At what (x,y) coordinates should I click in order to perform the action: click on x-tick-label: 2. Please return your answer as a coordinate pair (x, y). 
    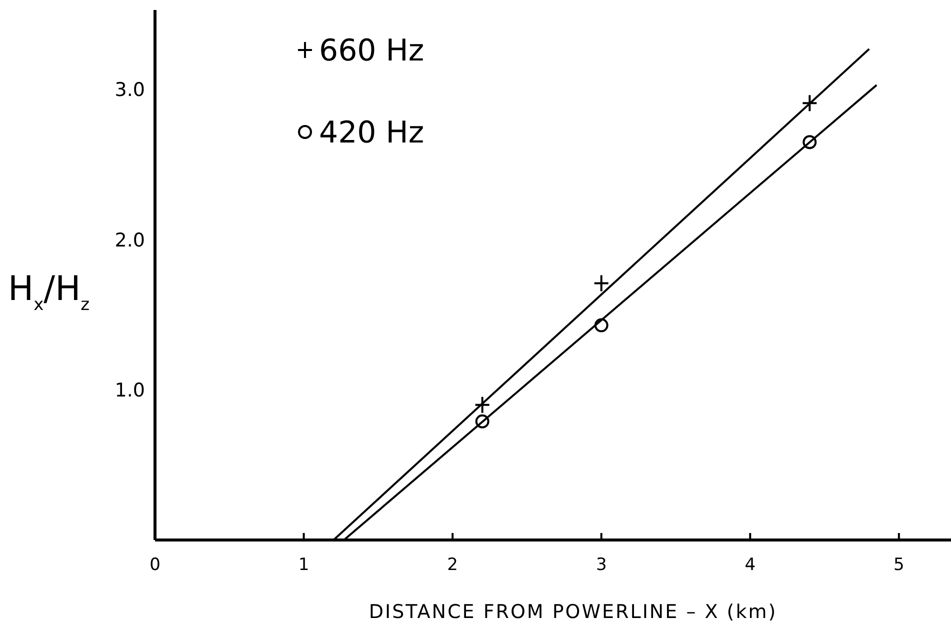
    Looking at the image, I should click on (452, 565).